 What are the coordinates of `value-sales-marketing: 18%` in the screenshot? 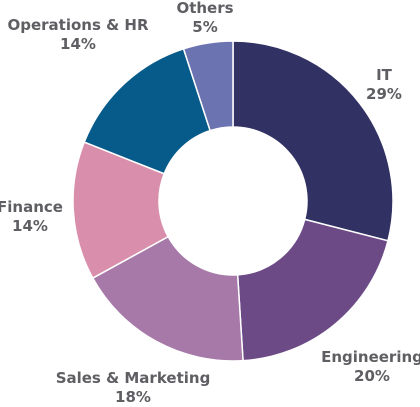 It's located at (133, 397).